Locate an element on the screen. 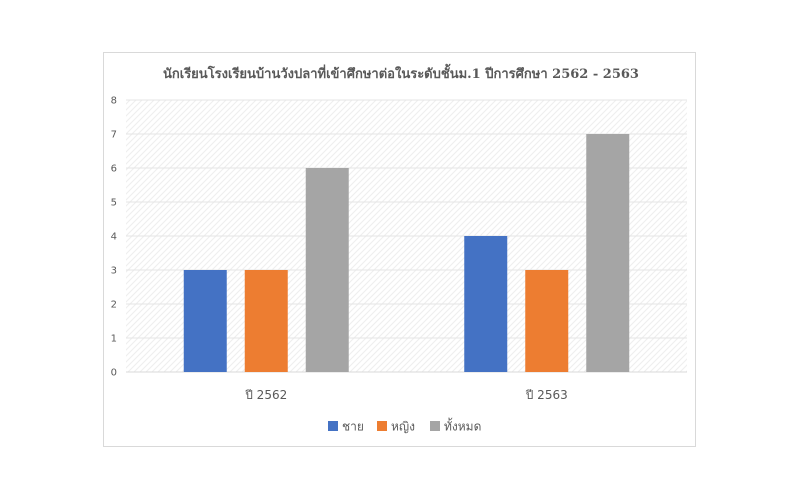  y-tick-label: 1 is located at coordinates (114, 339).